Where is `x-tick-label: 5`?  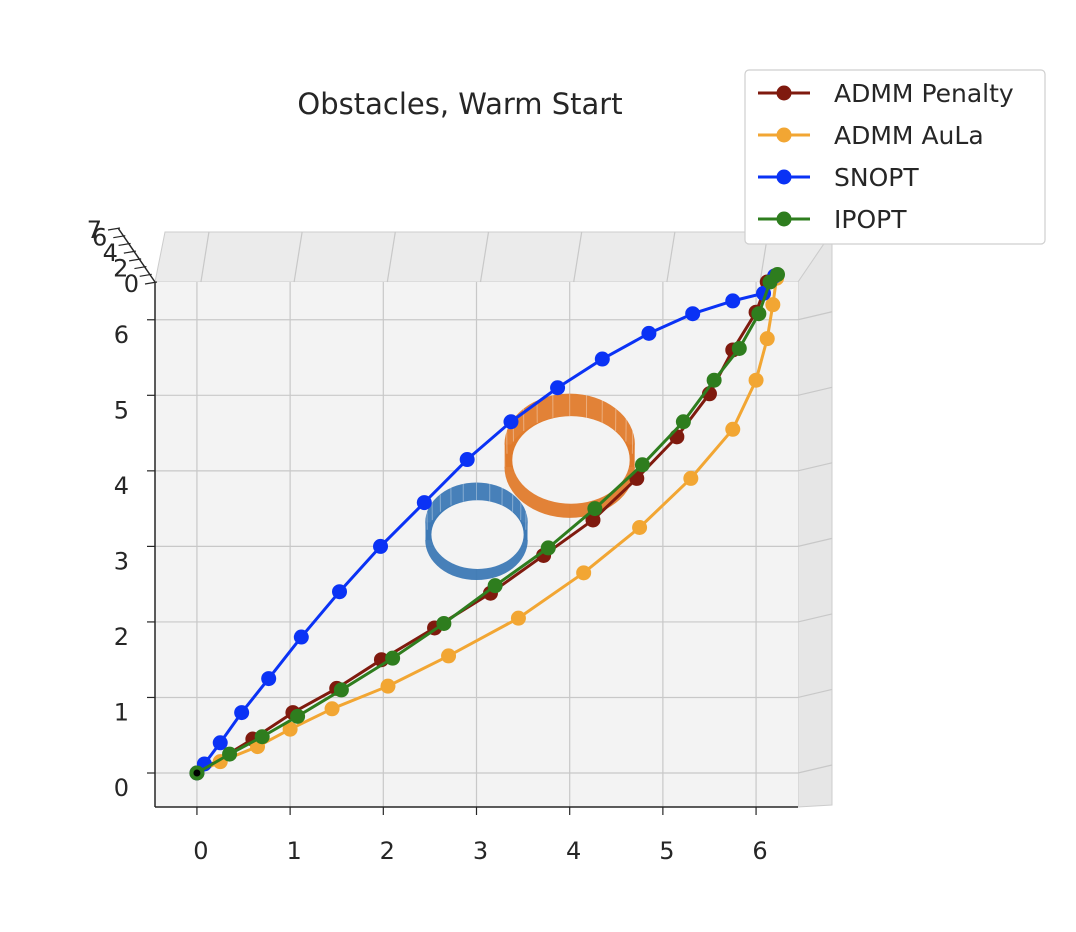
x-tick-label: 5 is located at coordinates (666, 851).